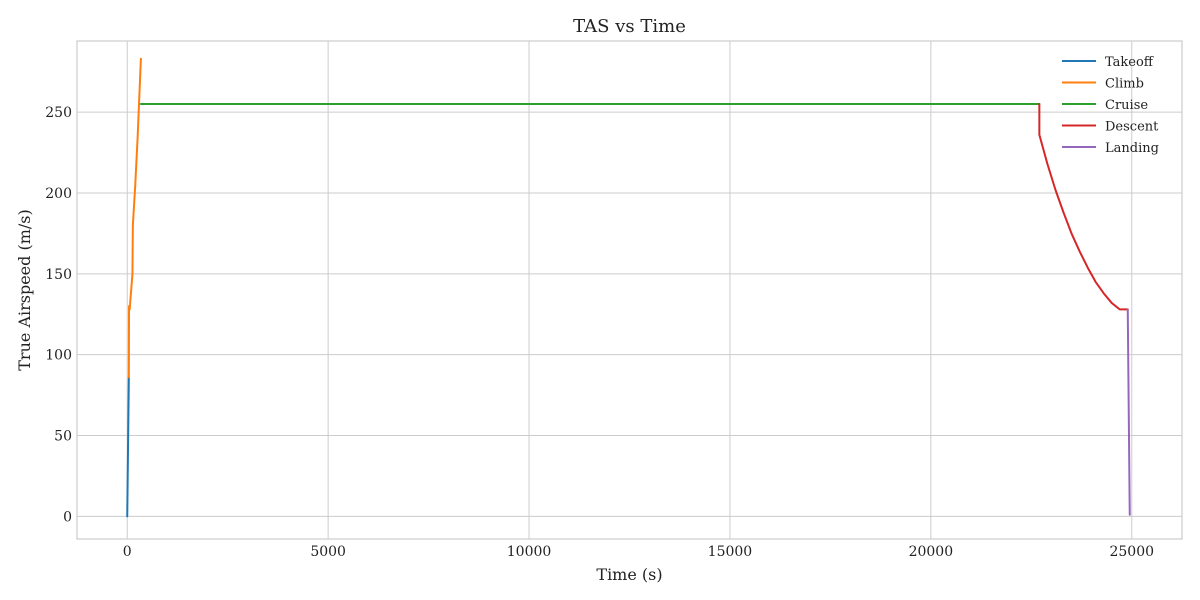  What do you see at coordinates (328, 552) in the screenshot?
I see `x-tick-label: 5000` at bounding box center [328, 552].